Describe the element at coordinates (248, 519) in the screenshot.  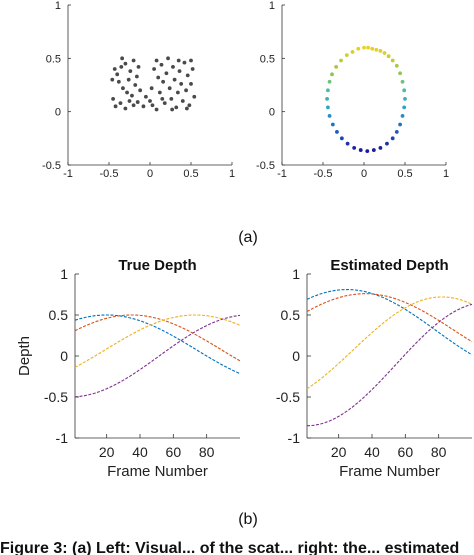
I see `panel-label-b: (b)` at that location.